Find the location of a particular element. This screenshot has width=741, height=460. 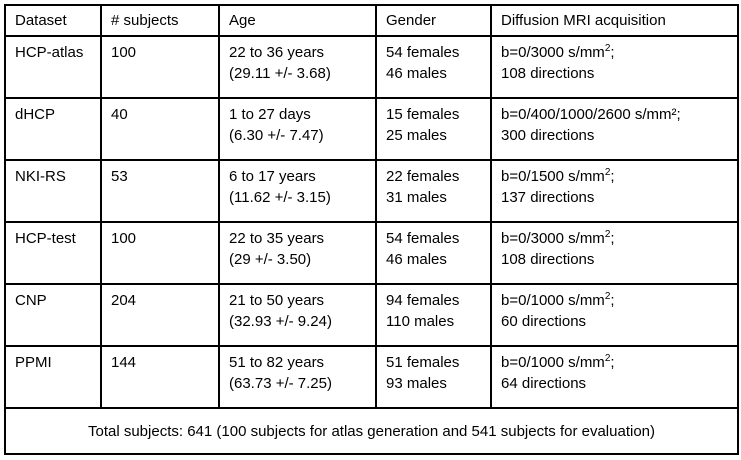

cell-dataset: HCP-test is located at coordinates (53, 253).